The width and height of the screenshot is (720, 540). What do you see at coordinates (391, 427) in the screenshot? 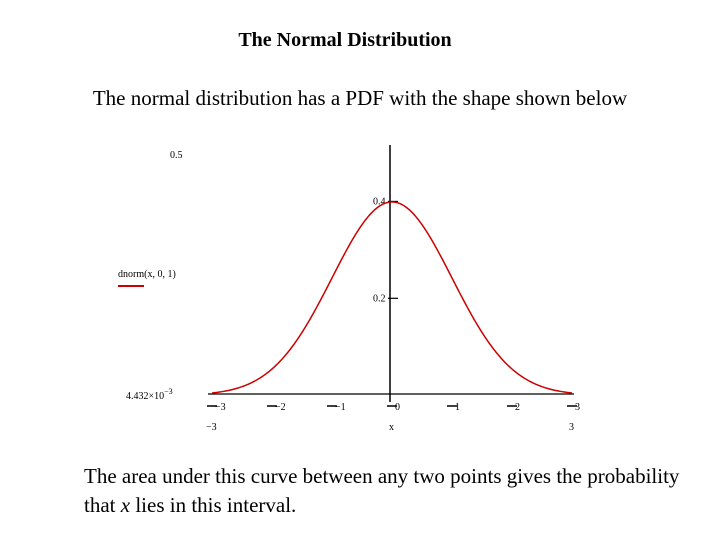
I see `x-axis-label: x` at bounding box center [391, 427].